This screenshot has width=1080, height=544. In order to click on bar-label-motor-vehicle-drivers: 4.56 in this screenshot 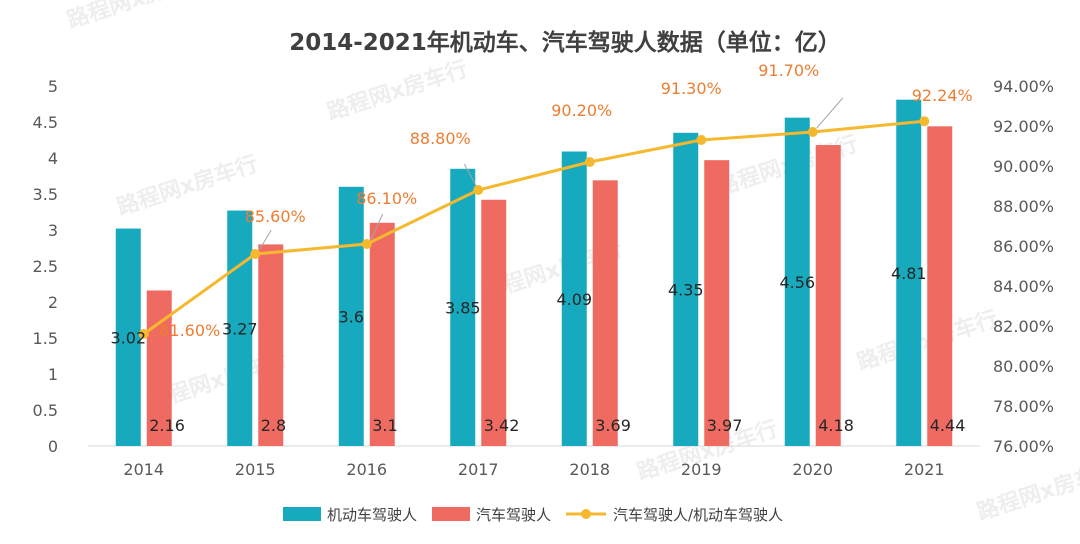, I will do `click(797, 282)`.